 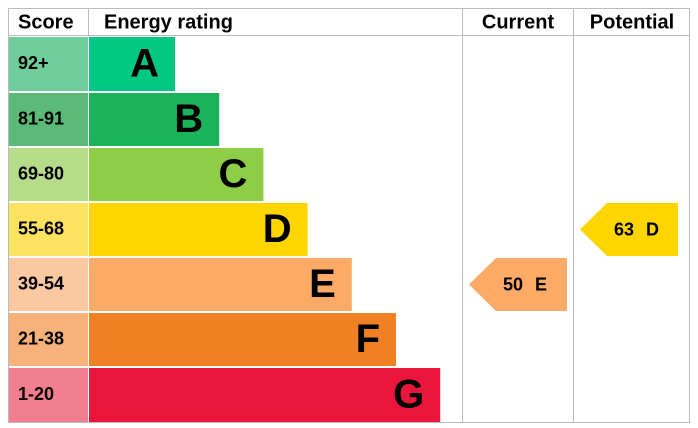 What do you see at coordinates (33, 63) in the screenshot?
I see `score-label: 92+` at bounding box center [33, 63].